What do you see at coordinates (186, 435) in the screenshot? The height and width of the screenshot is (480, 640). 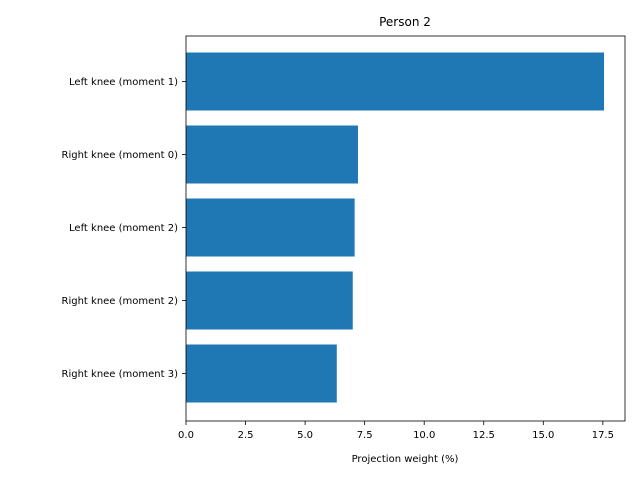 I see `x-tick-label: 0.0` at bounding box center [186, 435].